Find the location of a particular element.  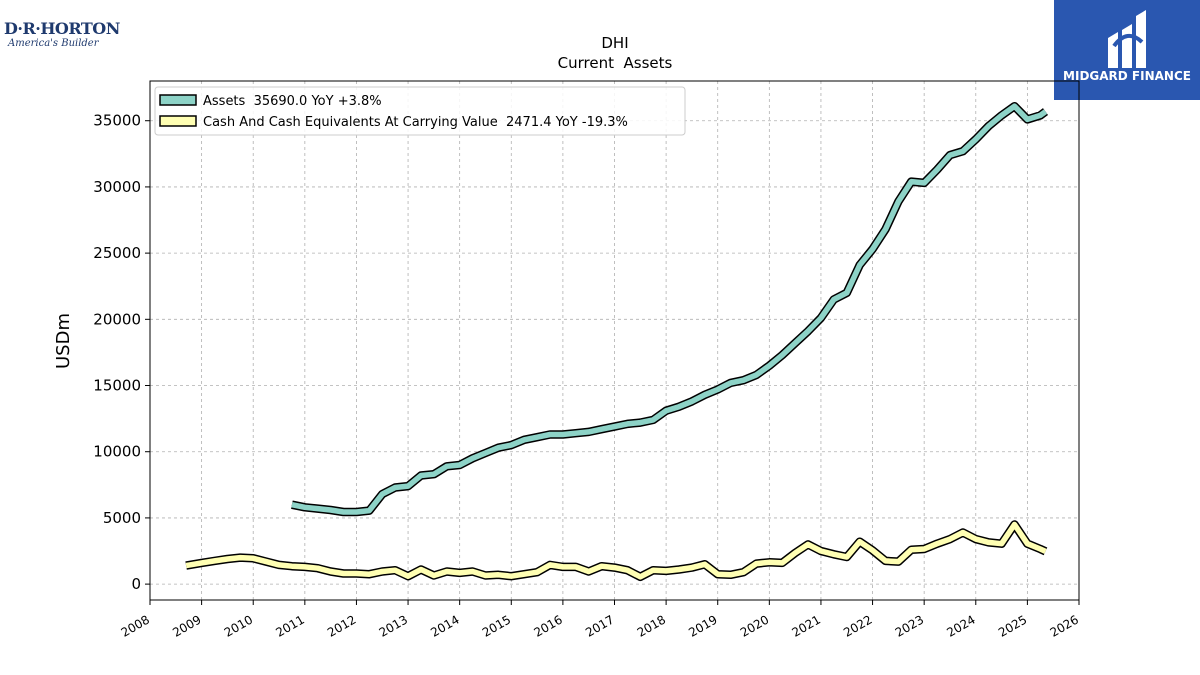

legend-label: Assets 35690.0 YoY +3.8% is located at coordinates (292, 101).